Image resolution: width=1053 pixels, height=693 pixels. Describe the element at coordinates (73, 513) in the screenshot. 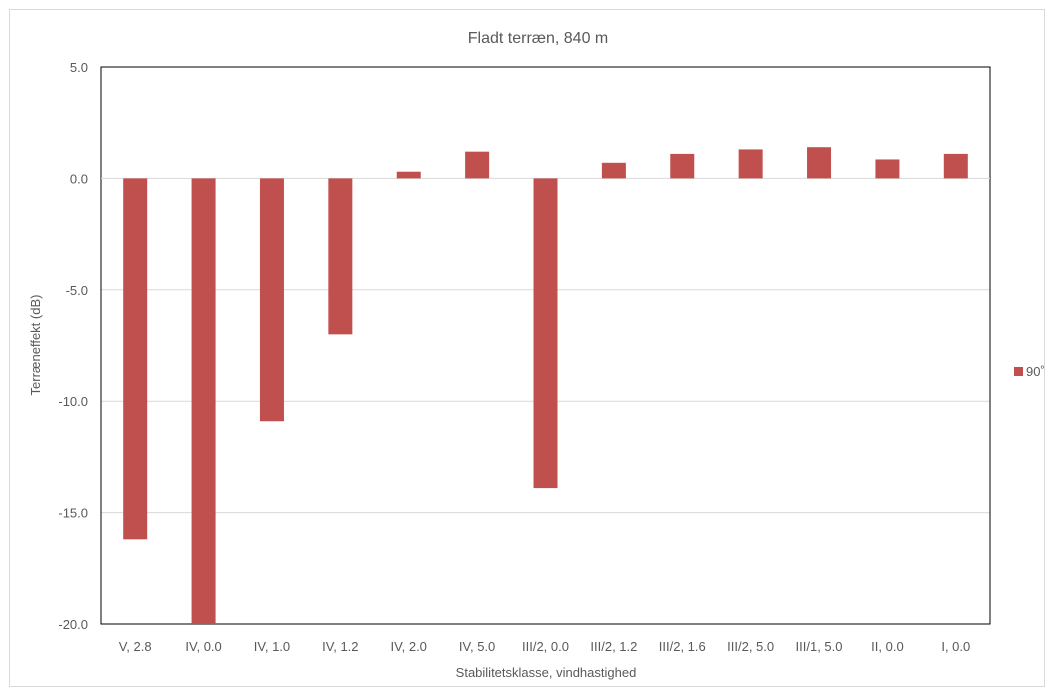

I see `y-tick-label: -15.0` at that location.